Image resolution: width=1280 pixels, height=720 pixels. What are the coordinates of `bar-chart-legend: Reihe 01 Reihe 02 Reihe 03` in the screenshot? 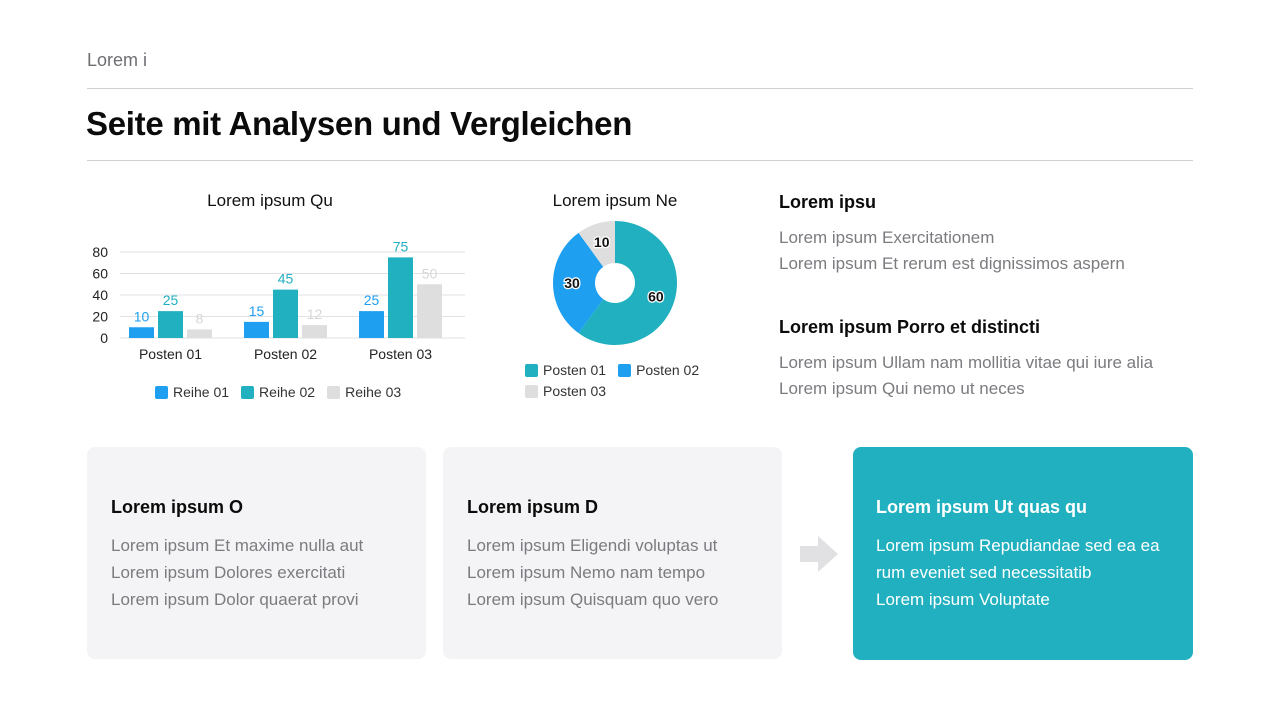 It's located at (284, 392).